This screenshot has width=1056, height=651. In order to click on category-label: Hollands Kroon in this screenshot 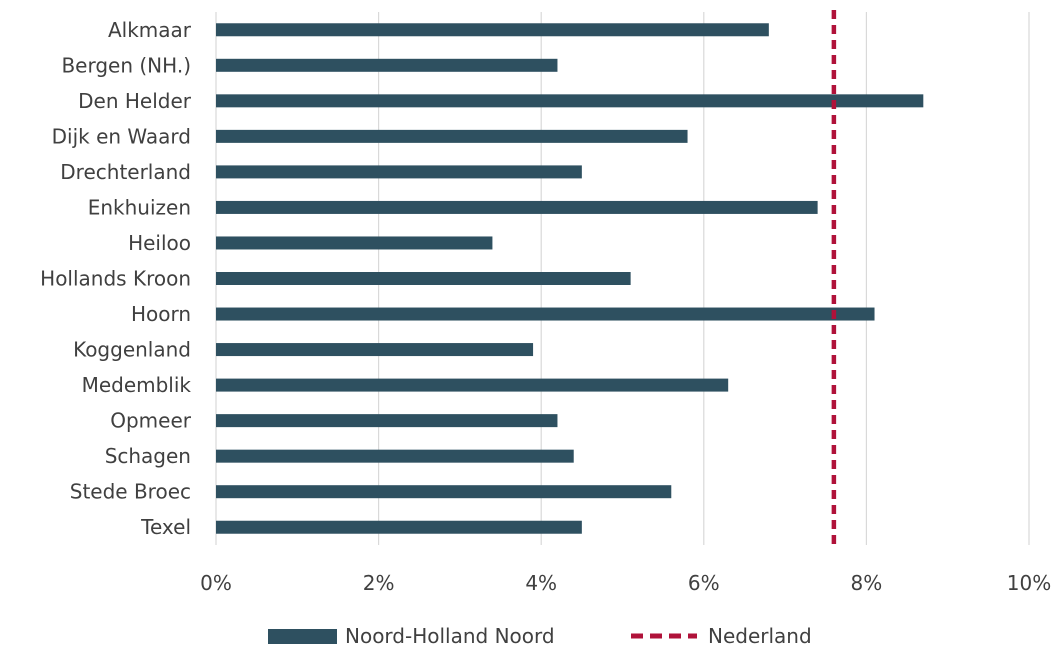, I will do `click(115, 279)`.